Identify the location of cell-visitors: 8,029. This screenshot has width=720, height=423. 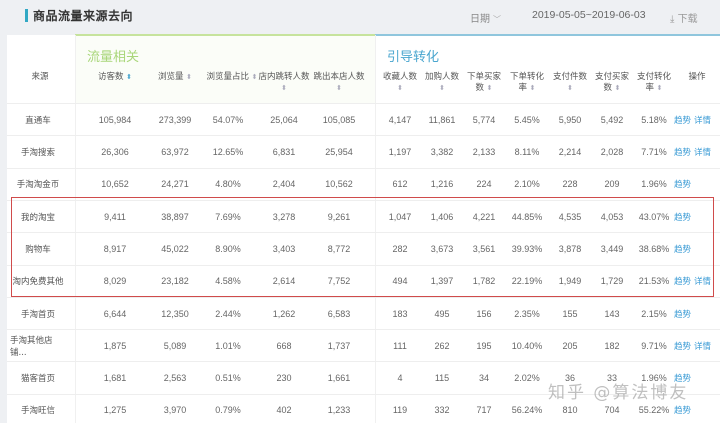
(115, 281).